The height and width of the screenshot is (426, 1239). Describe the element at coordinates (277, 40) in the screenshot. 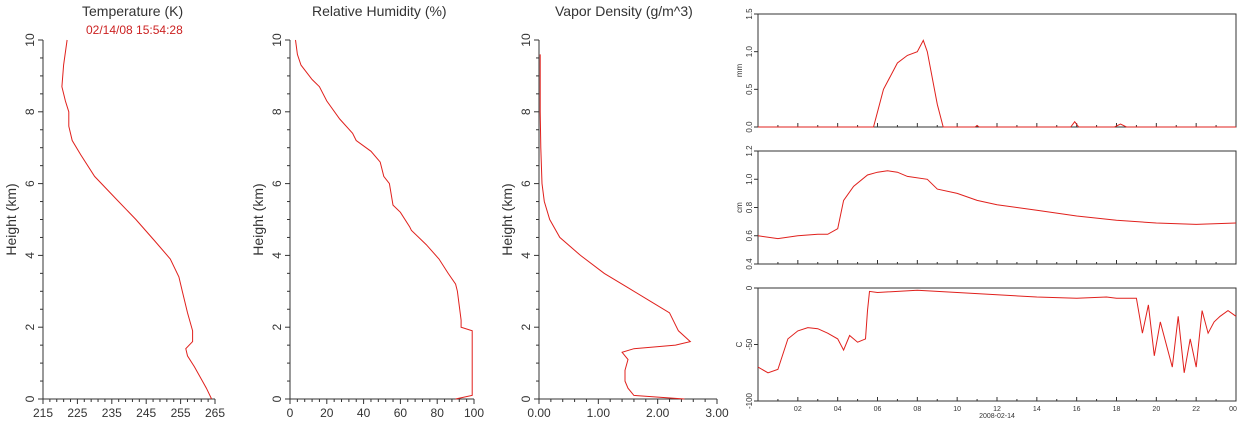

I see `humidity-y-tick-label: 10` at that location.